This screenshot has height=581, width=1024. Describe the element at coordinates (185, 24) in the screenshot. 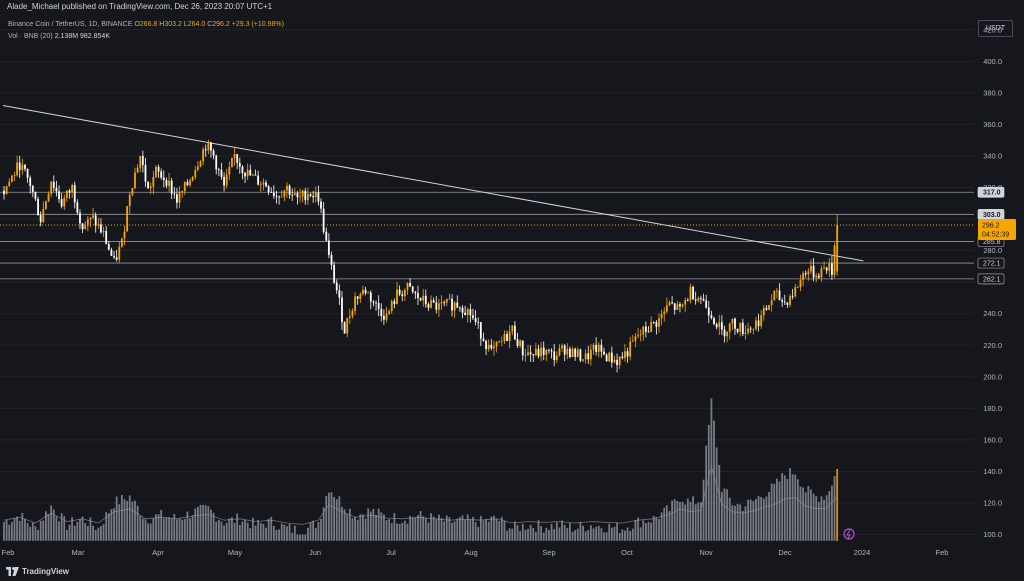

I see `low-label: L` at that location.